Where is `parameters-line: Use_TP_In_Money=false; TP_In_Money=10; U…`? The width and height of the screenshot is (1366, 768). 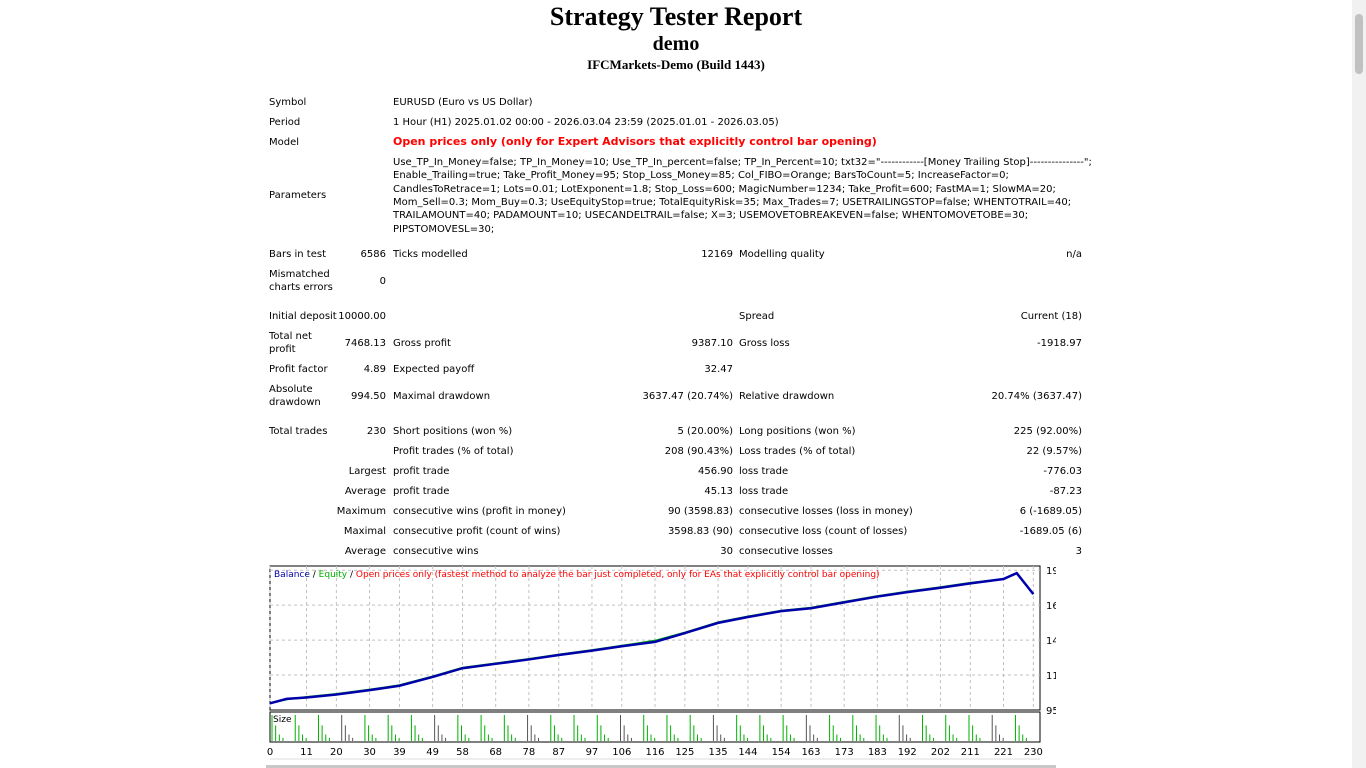
parameters-line: Use_TP_In_Money=false; TP_In_Money=10; U… is located at coordinates (742, 162).